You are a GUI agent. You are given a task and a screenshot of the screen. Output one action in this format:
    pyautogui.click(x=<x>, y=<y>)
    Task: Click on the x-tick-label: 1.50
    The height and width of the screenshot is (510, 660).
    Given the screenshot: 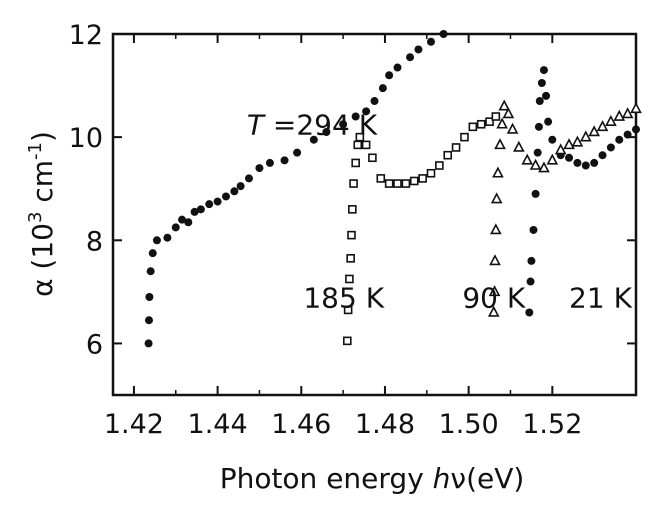 What is the action you would take?
    pyautogui.click(x=469, y=424)
    